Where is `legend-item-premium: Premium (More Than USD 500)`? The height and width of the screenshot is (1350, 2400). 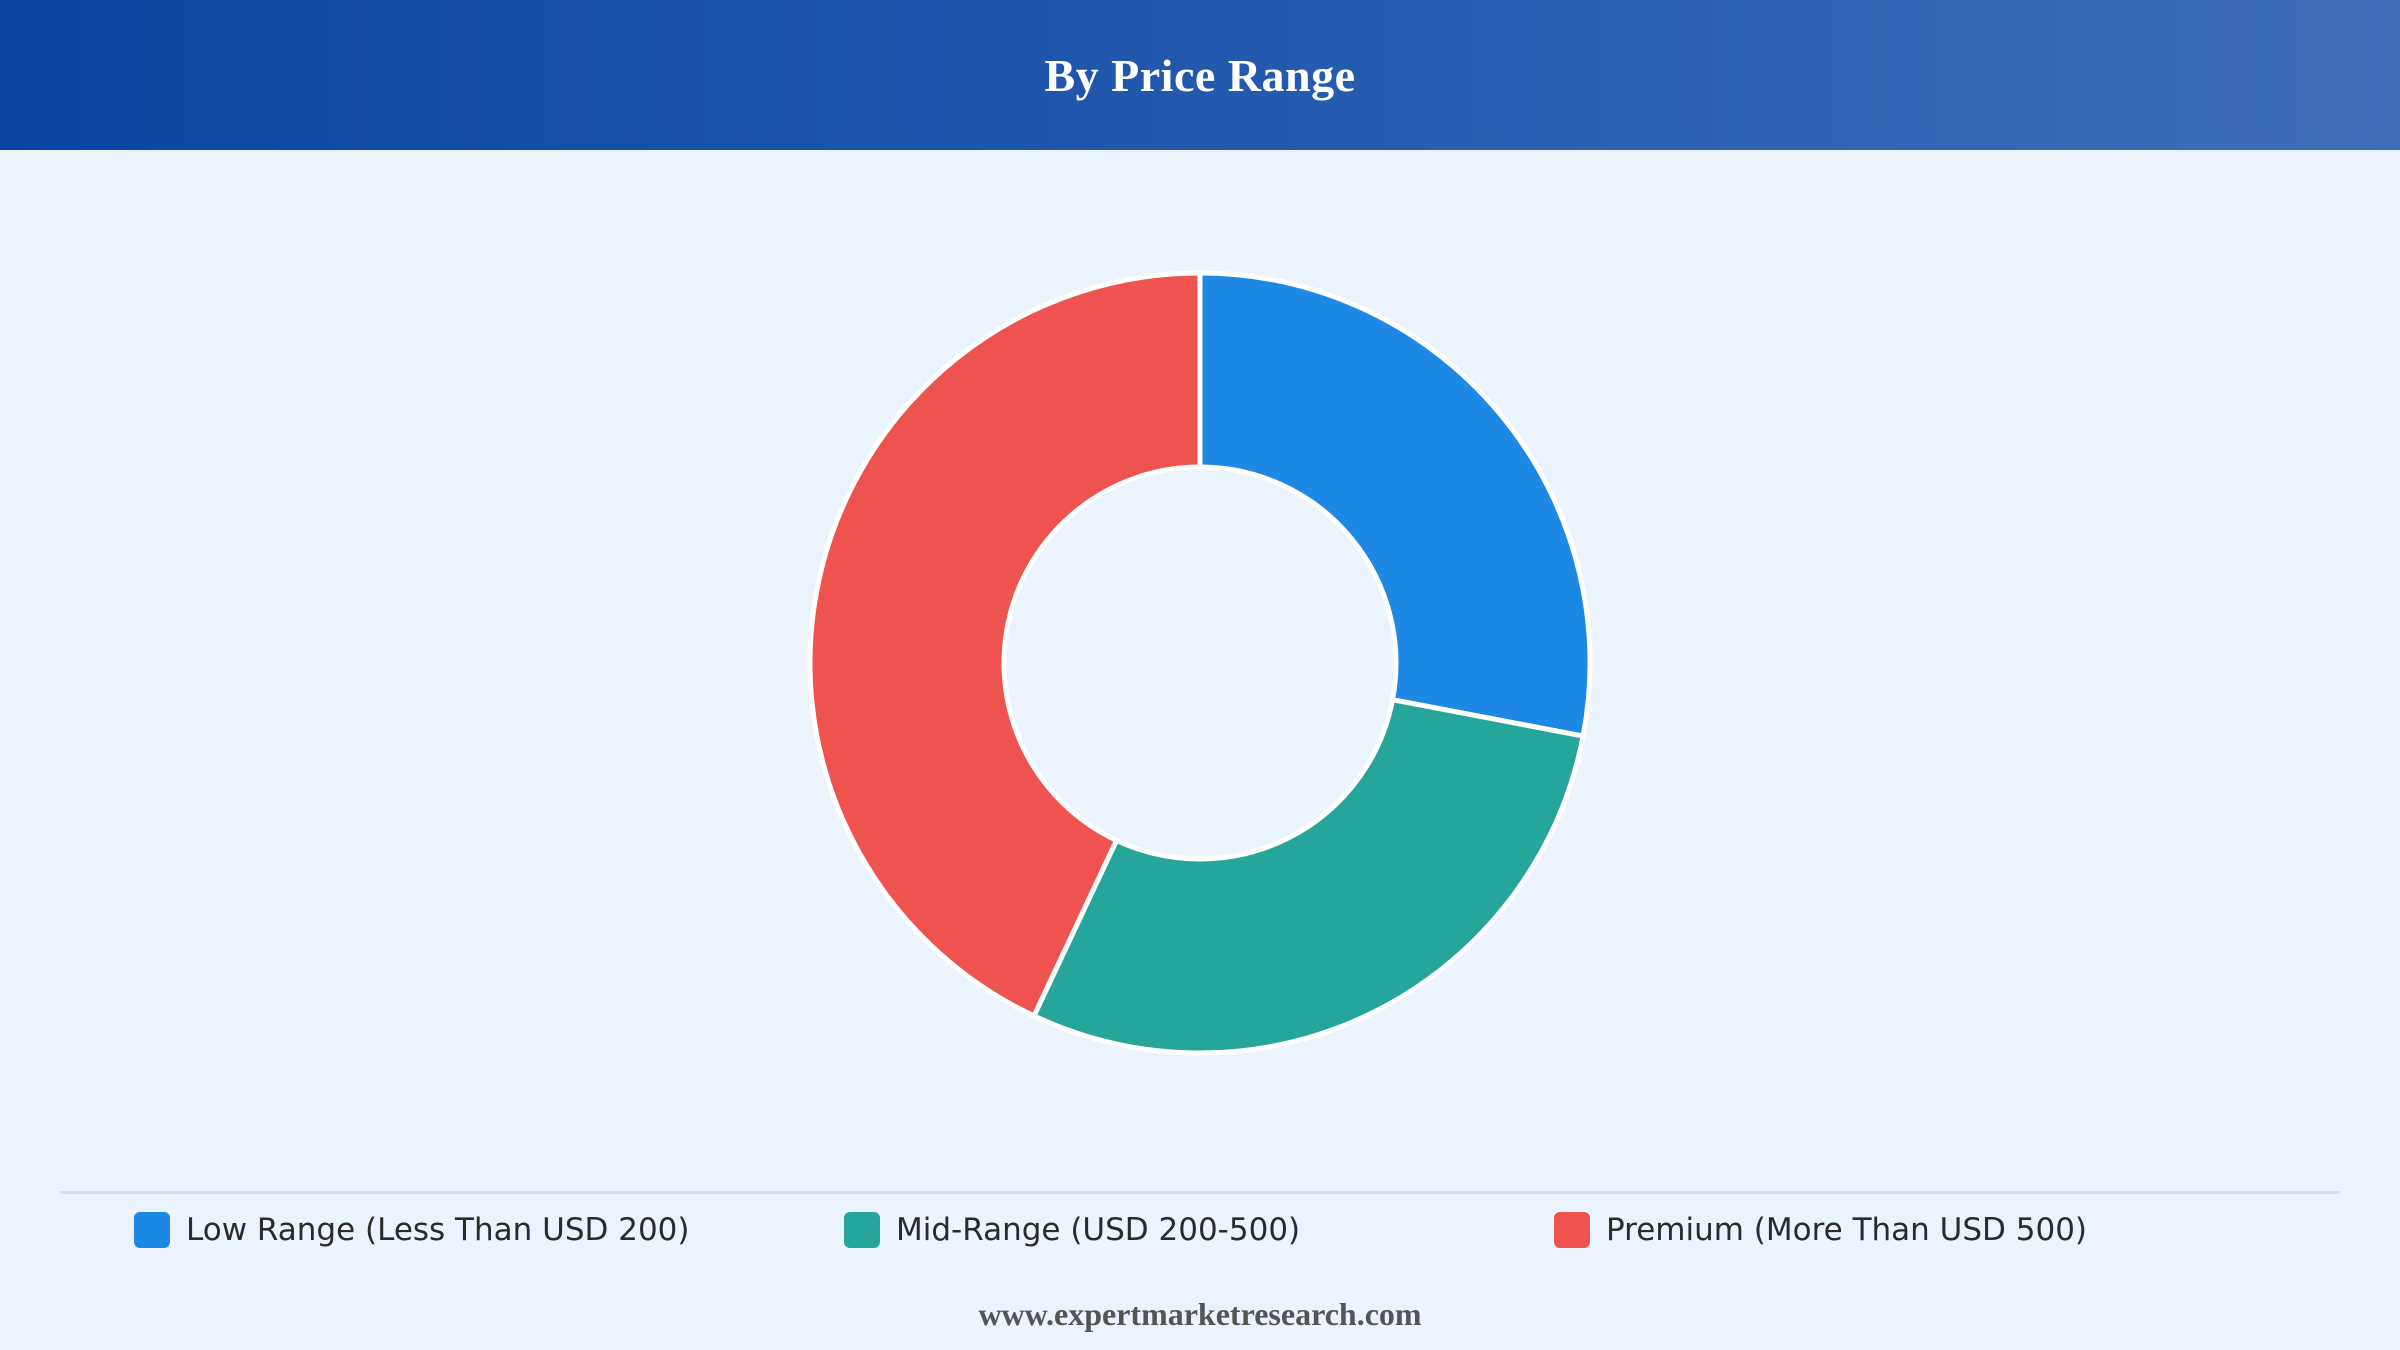 legend-item-premium: Premium (More Than USD 500) is located at coordinates (1820, 1230).